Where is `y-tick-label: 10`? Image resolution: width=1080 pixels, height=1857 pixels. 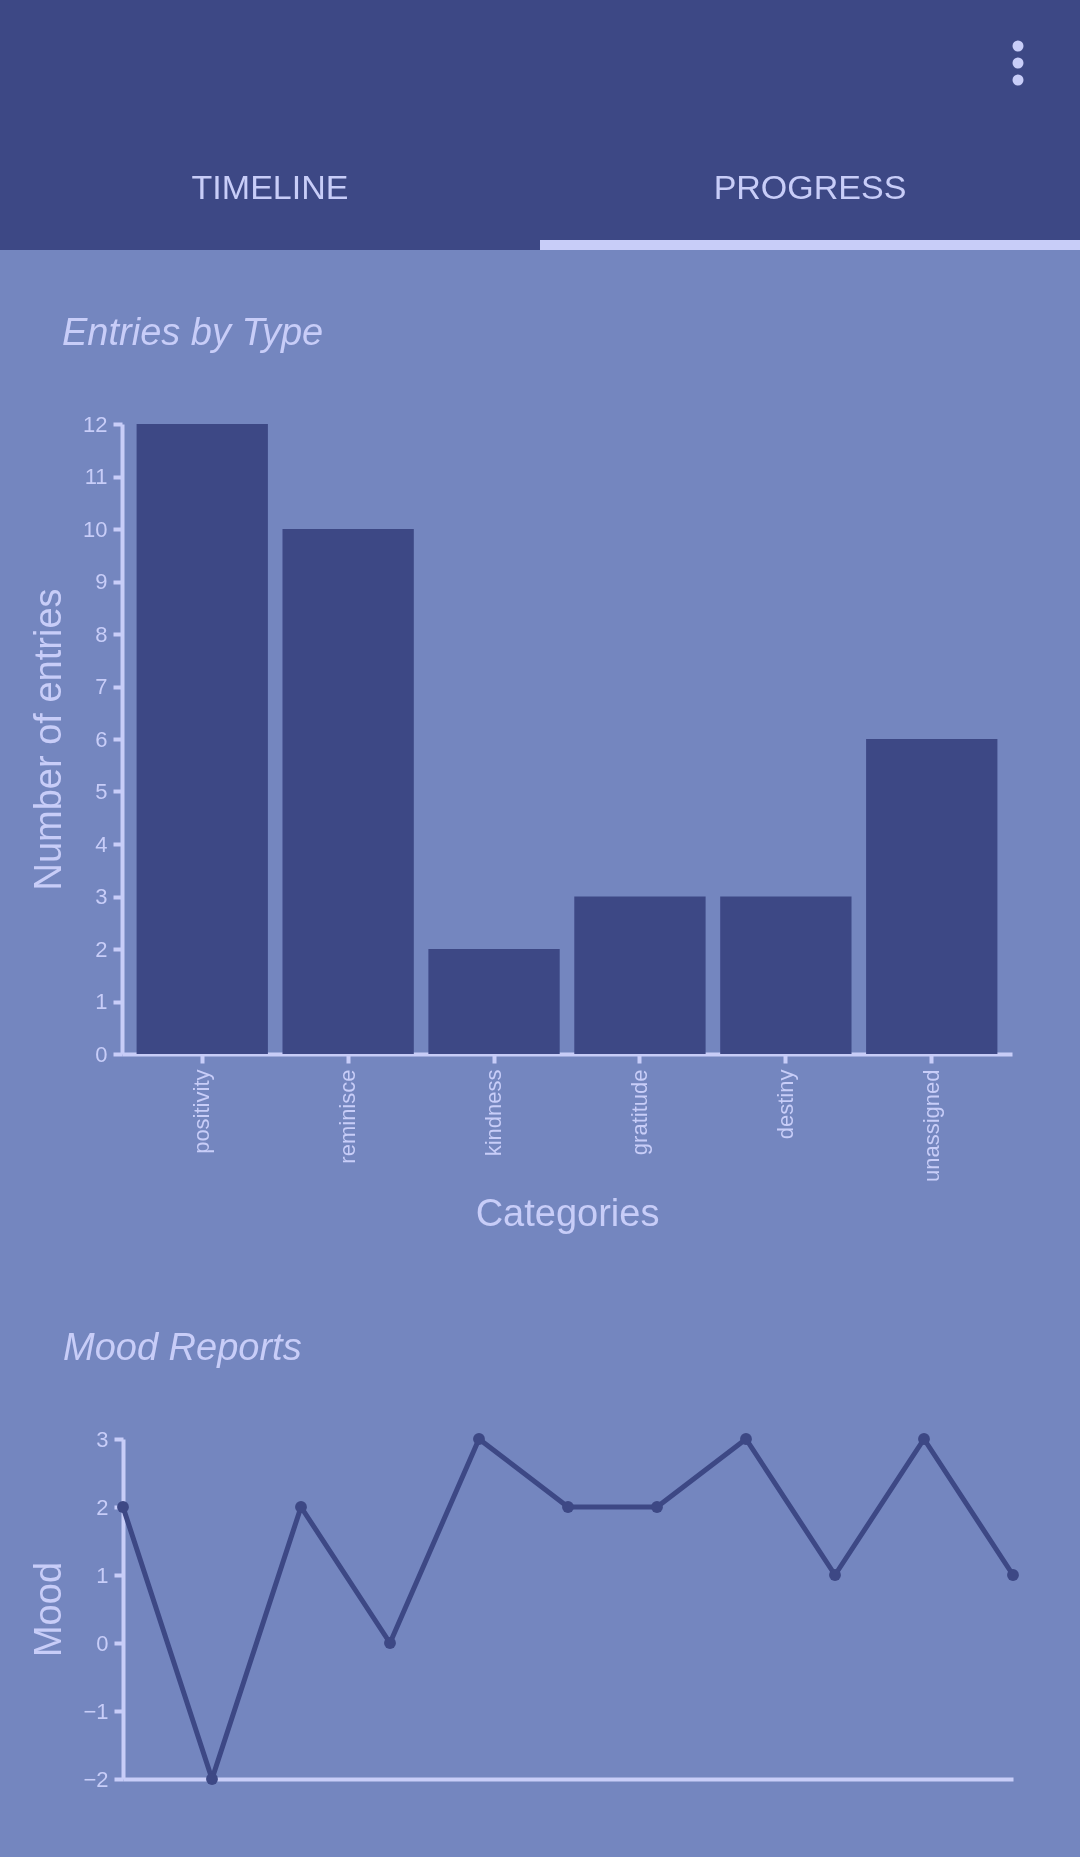 y-tick-label: 10 is located at coordinates (95, 529).